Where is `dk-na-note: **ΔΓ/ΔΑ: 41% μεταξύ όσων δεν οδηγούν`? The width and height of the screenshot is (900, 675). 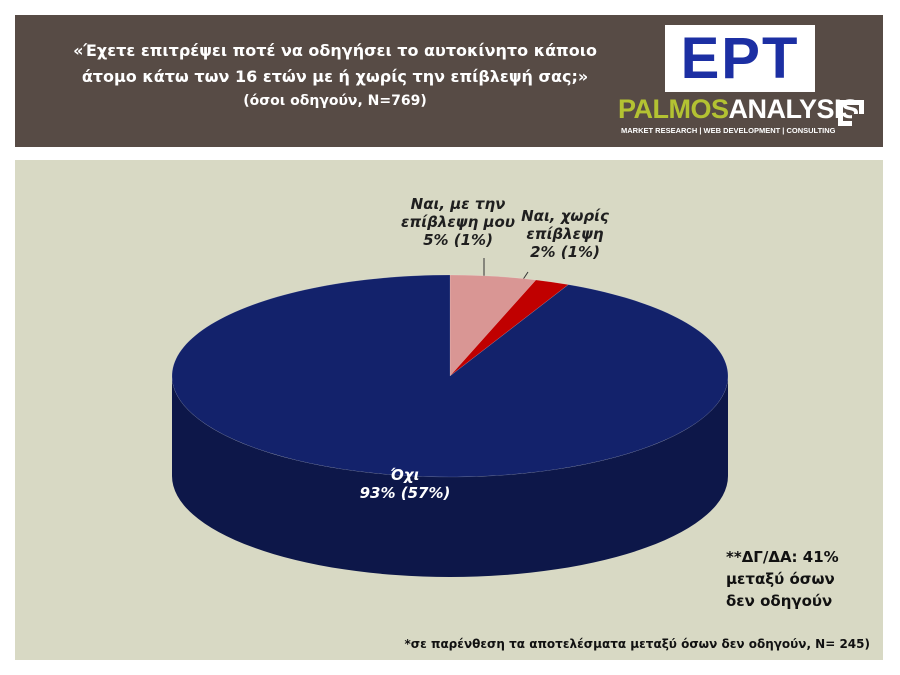
dk-na-note: **ΔΓ/ΔΑ: 41% μεταξύ όσων δεν οδηγούν is located at coordinates (782, 579).